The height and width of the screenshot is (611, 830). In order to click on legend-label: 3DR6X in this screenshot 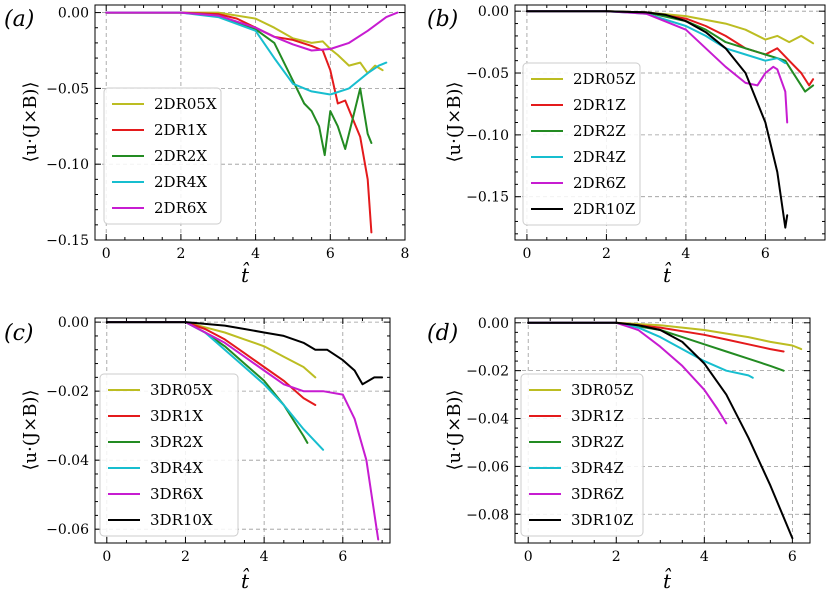, I will do `click(176, 494)`.